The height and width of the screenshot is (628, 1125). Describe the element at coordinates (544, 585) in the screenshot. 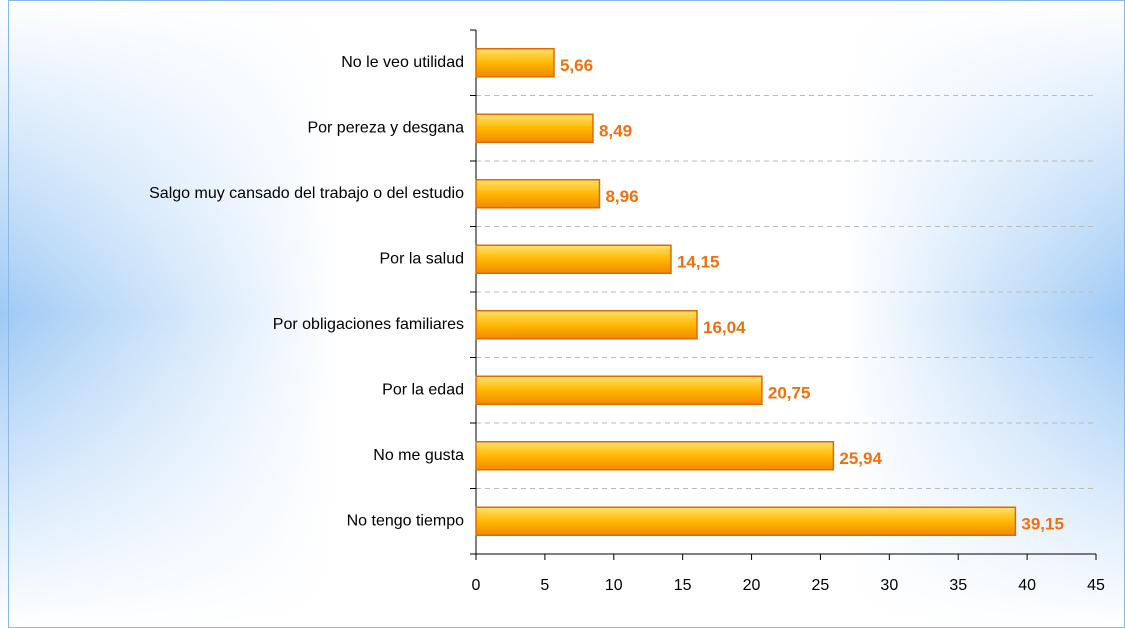

I see `x-tick-label: 5` at that location.